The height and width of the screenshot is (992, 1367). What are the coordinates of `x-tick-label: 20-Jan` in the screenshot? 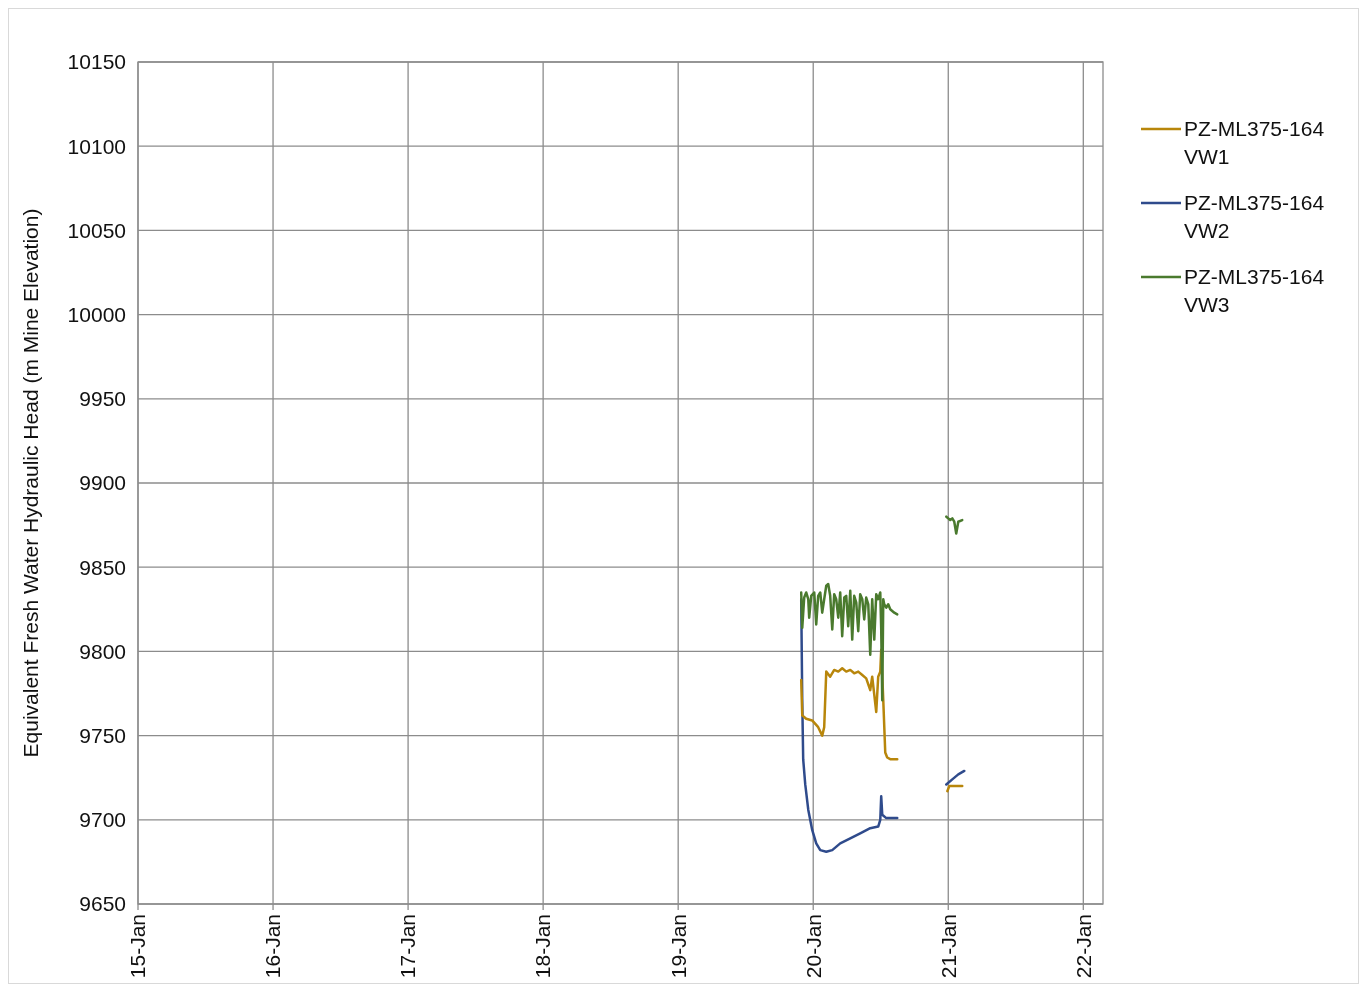 It's located at (813, 946).